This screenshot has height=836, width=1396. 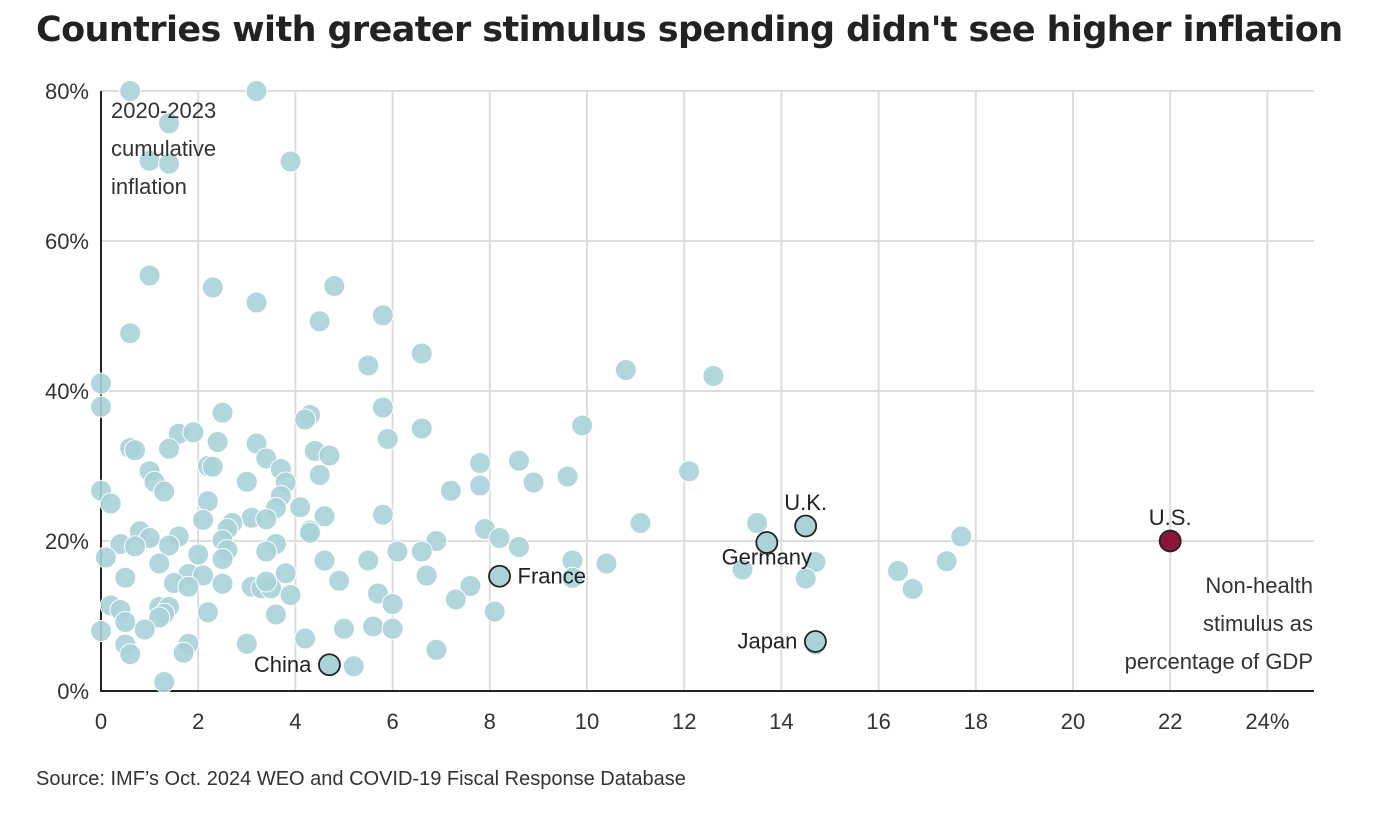 What do you see at coordinates (1267, 721) in the screenshot?
I see `x-tick-label: 24%` at bounding box center [1267, 721].